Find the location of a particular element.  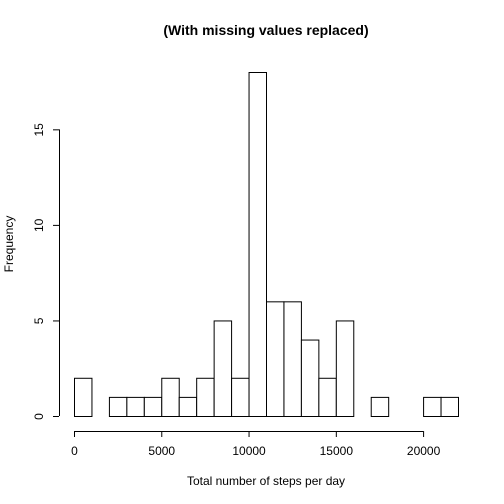

y-tick-label: 15 is located at coordinates (39, 130).